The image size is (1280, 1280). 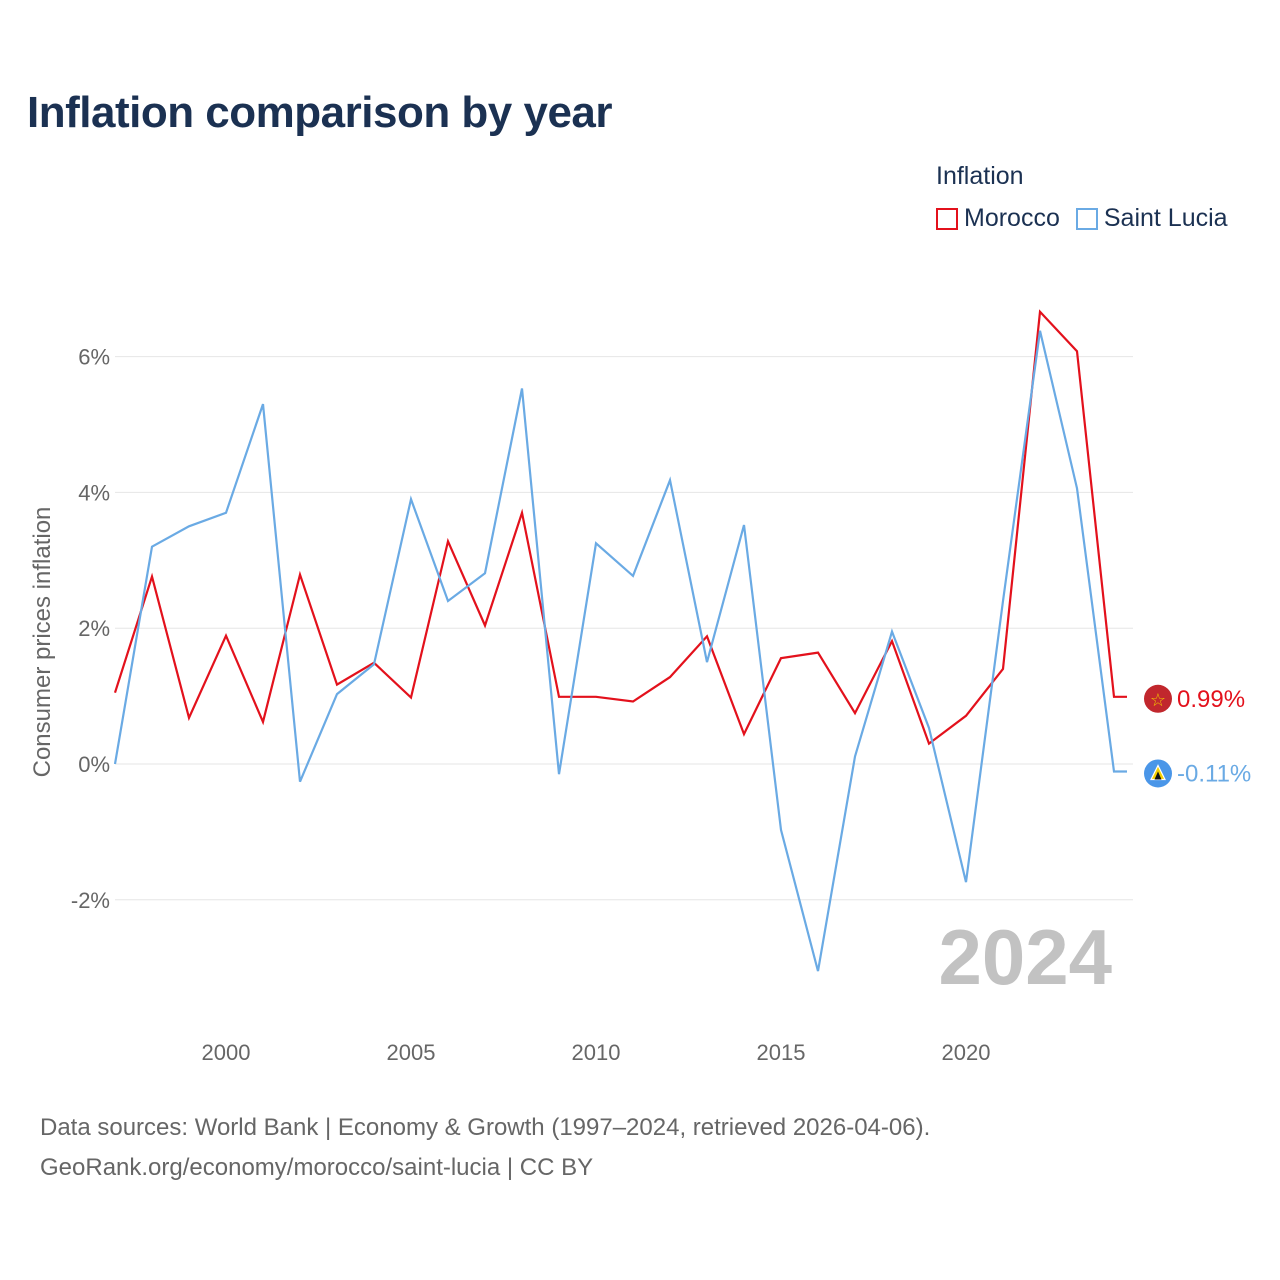 What do you see at coordinates (90, 900) in the screenshot?
I see `y-tick-label: -2%` at bounding box center [90, 900].